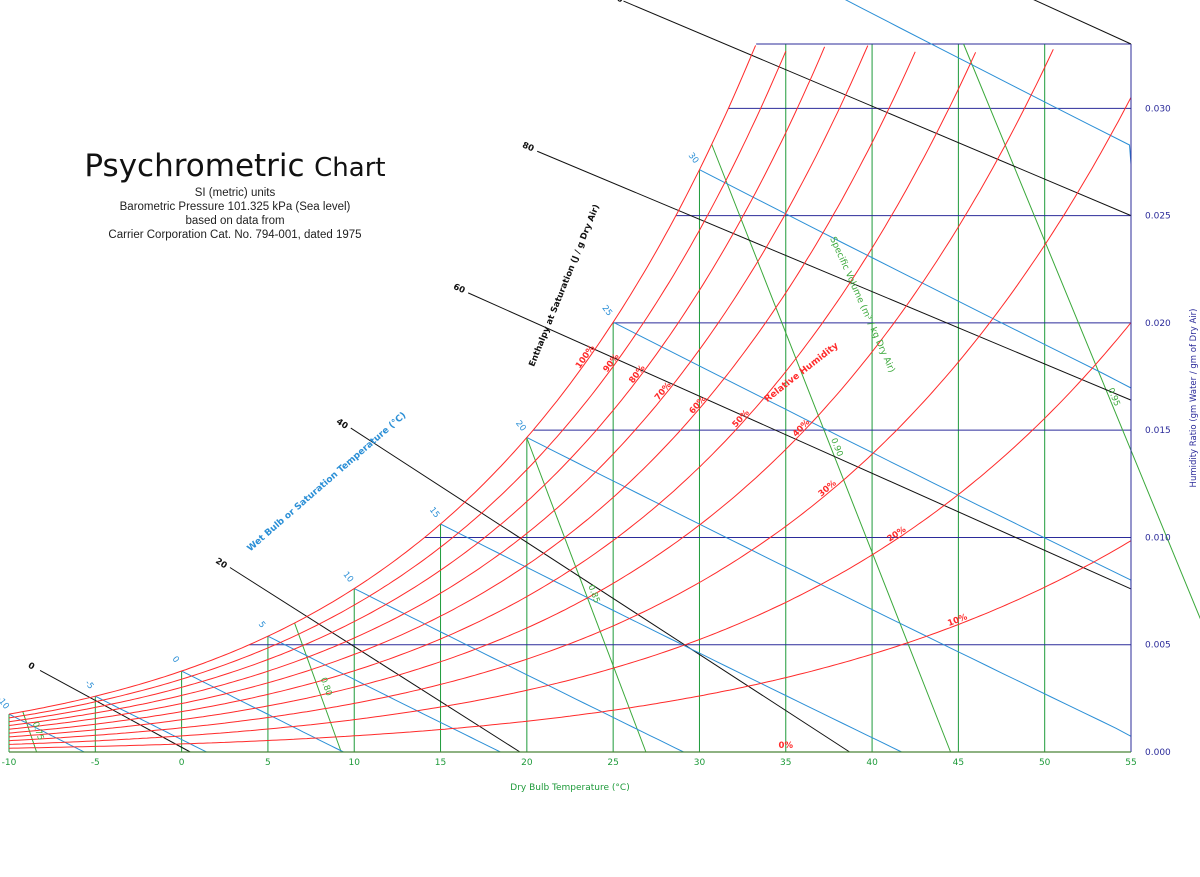 This screenshot has height=877, width=1200. What do you see at coordinates (1158, 217) in the screenshot?
I see `y-tick-label: 0.025` at bounding box center [1158, 217].